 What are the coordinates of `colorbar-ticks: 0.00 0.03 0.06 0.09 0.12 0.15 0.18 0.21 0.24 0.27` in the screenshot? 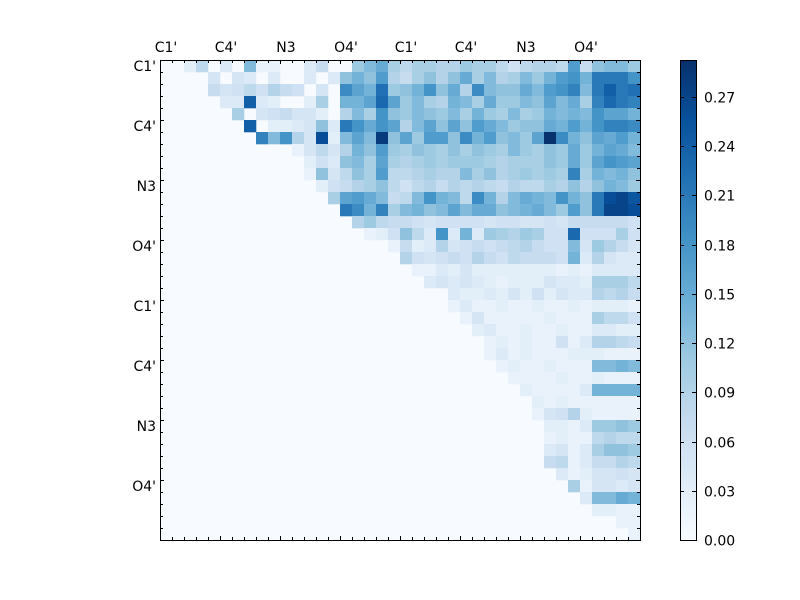 It's located at (707, 320).